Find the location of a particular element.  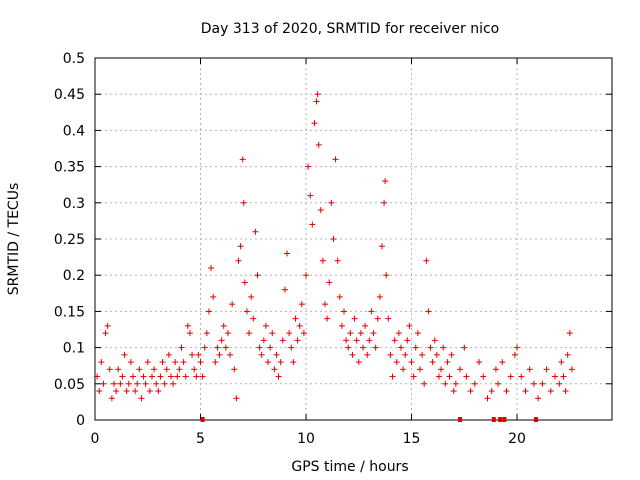

x-tick-label: 5 is located at coordinates (200, 439).